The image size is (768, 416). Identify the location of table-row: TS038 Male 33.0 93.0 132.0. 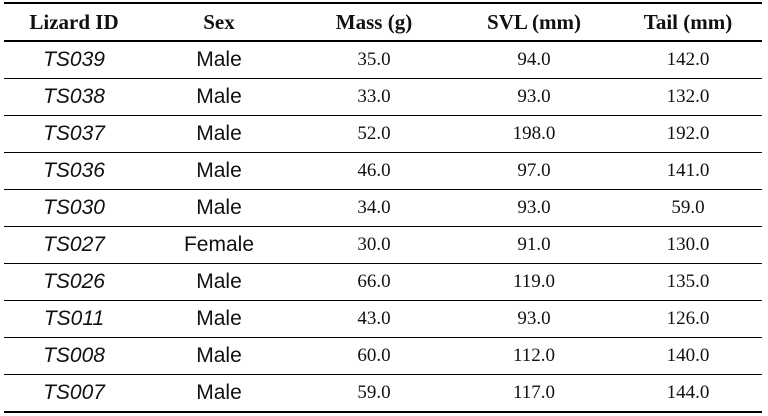
(383, 97).